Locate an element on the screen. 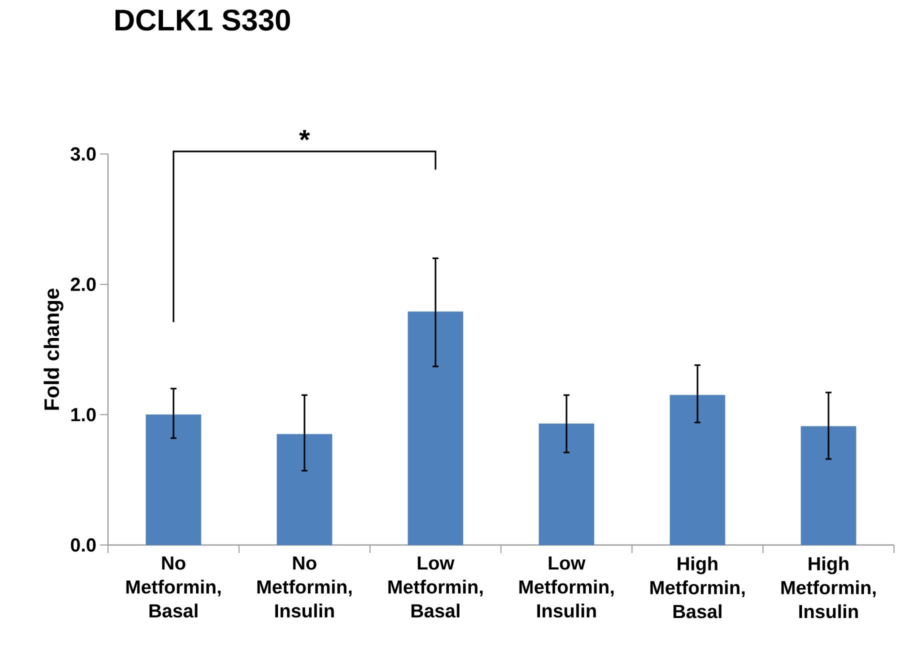 This screenshot has height=646, width=904. y-tick-label: 3.0 is located at coordinates (83, 154).